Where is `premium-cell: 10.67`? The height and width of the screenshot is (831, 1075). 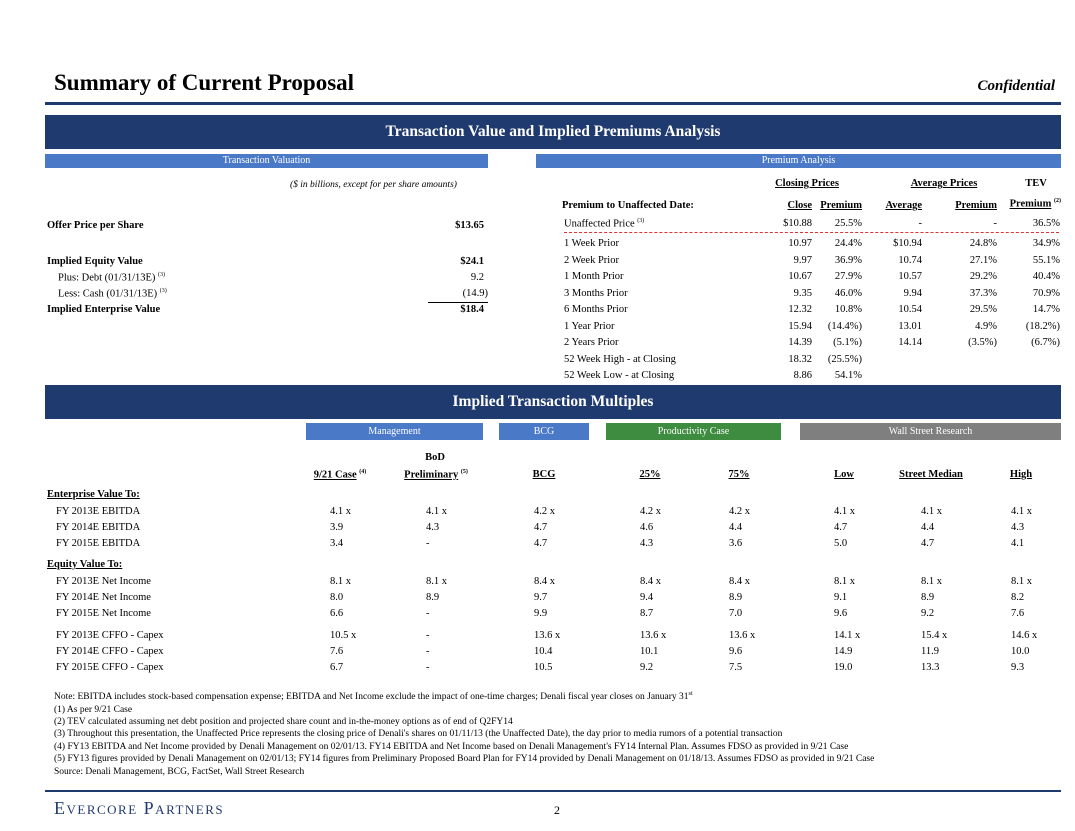 premium-cell: 10.67 is located at coordinates (800, 276).